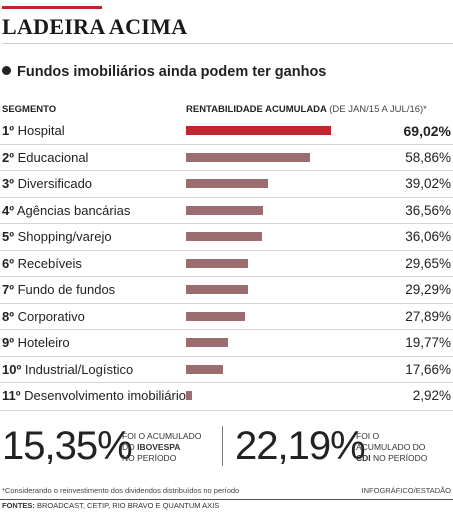 The width and height of the screenshot is (453, 512). I want to click on cdi-note-line1: FOI O, so click(368, 436).